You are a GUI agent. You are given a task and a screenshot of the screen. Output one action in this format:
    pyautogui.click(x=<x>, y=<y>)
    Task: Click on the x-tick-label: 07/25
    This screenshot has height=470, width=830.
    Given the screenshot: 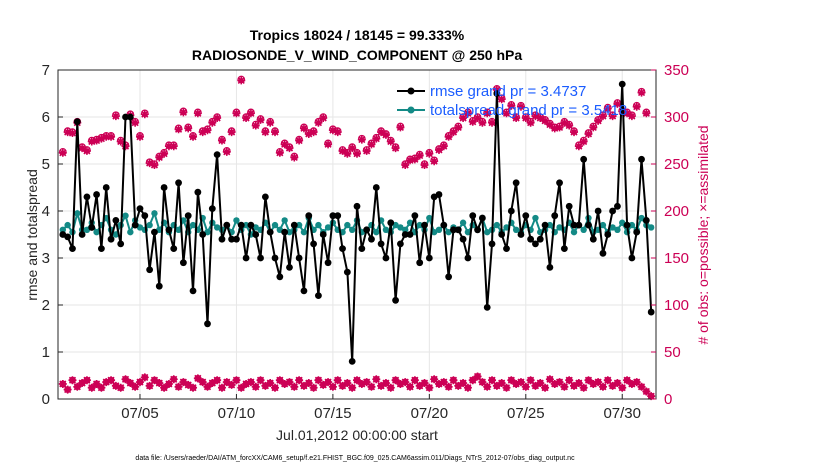 What is the action you would take?
    pyautogui.click(x=526, y=413)
    